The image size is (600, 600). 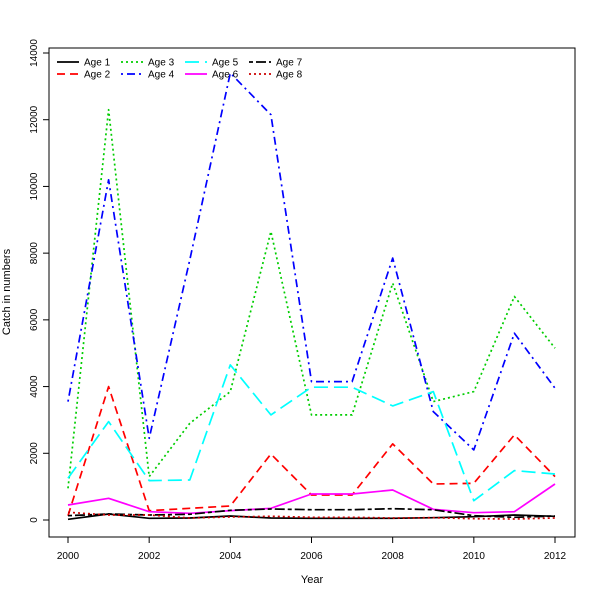 I want to click on y-axis: 0 2000 4000 6000 8000 10000 12000 14000, so click(x=39, y=281).